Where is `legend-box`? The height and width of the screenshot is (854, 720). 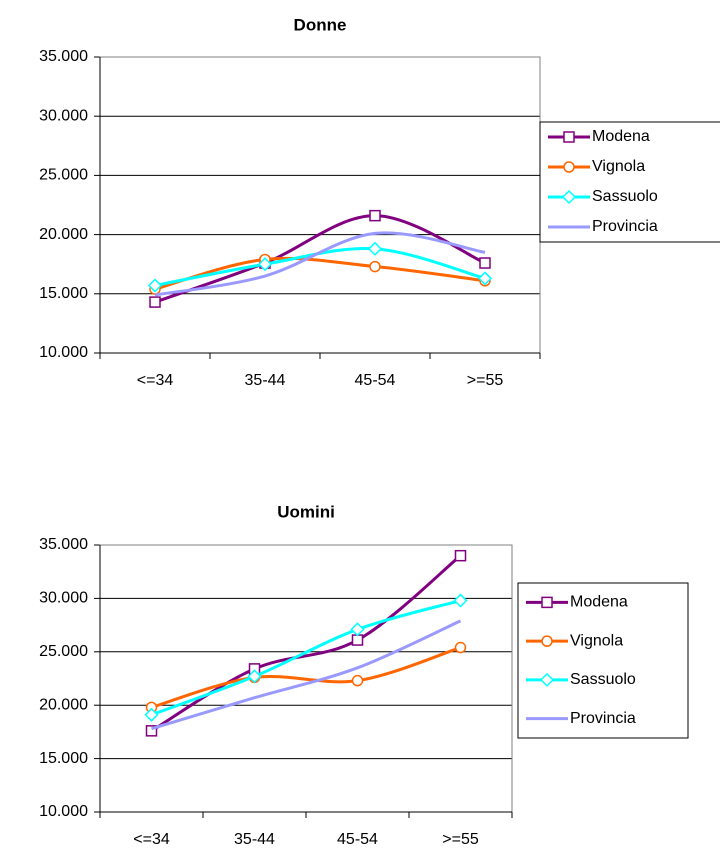 legend-box is located at coordinates (603, 660).